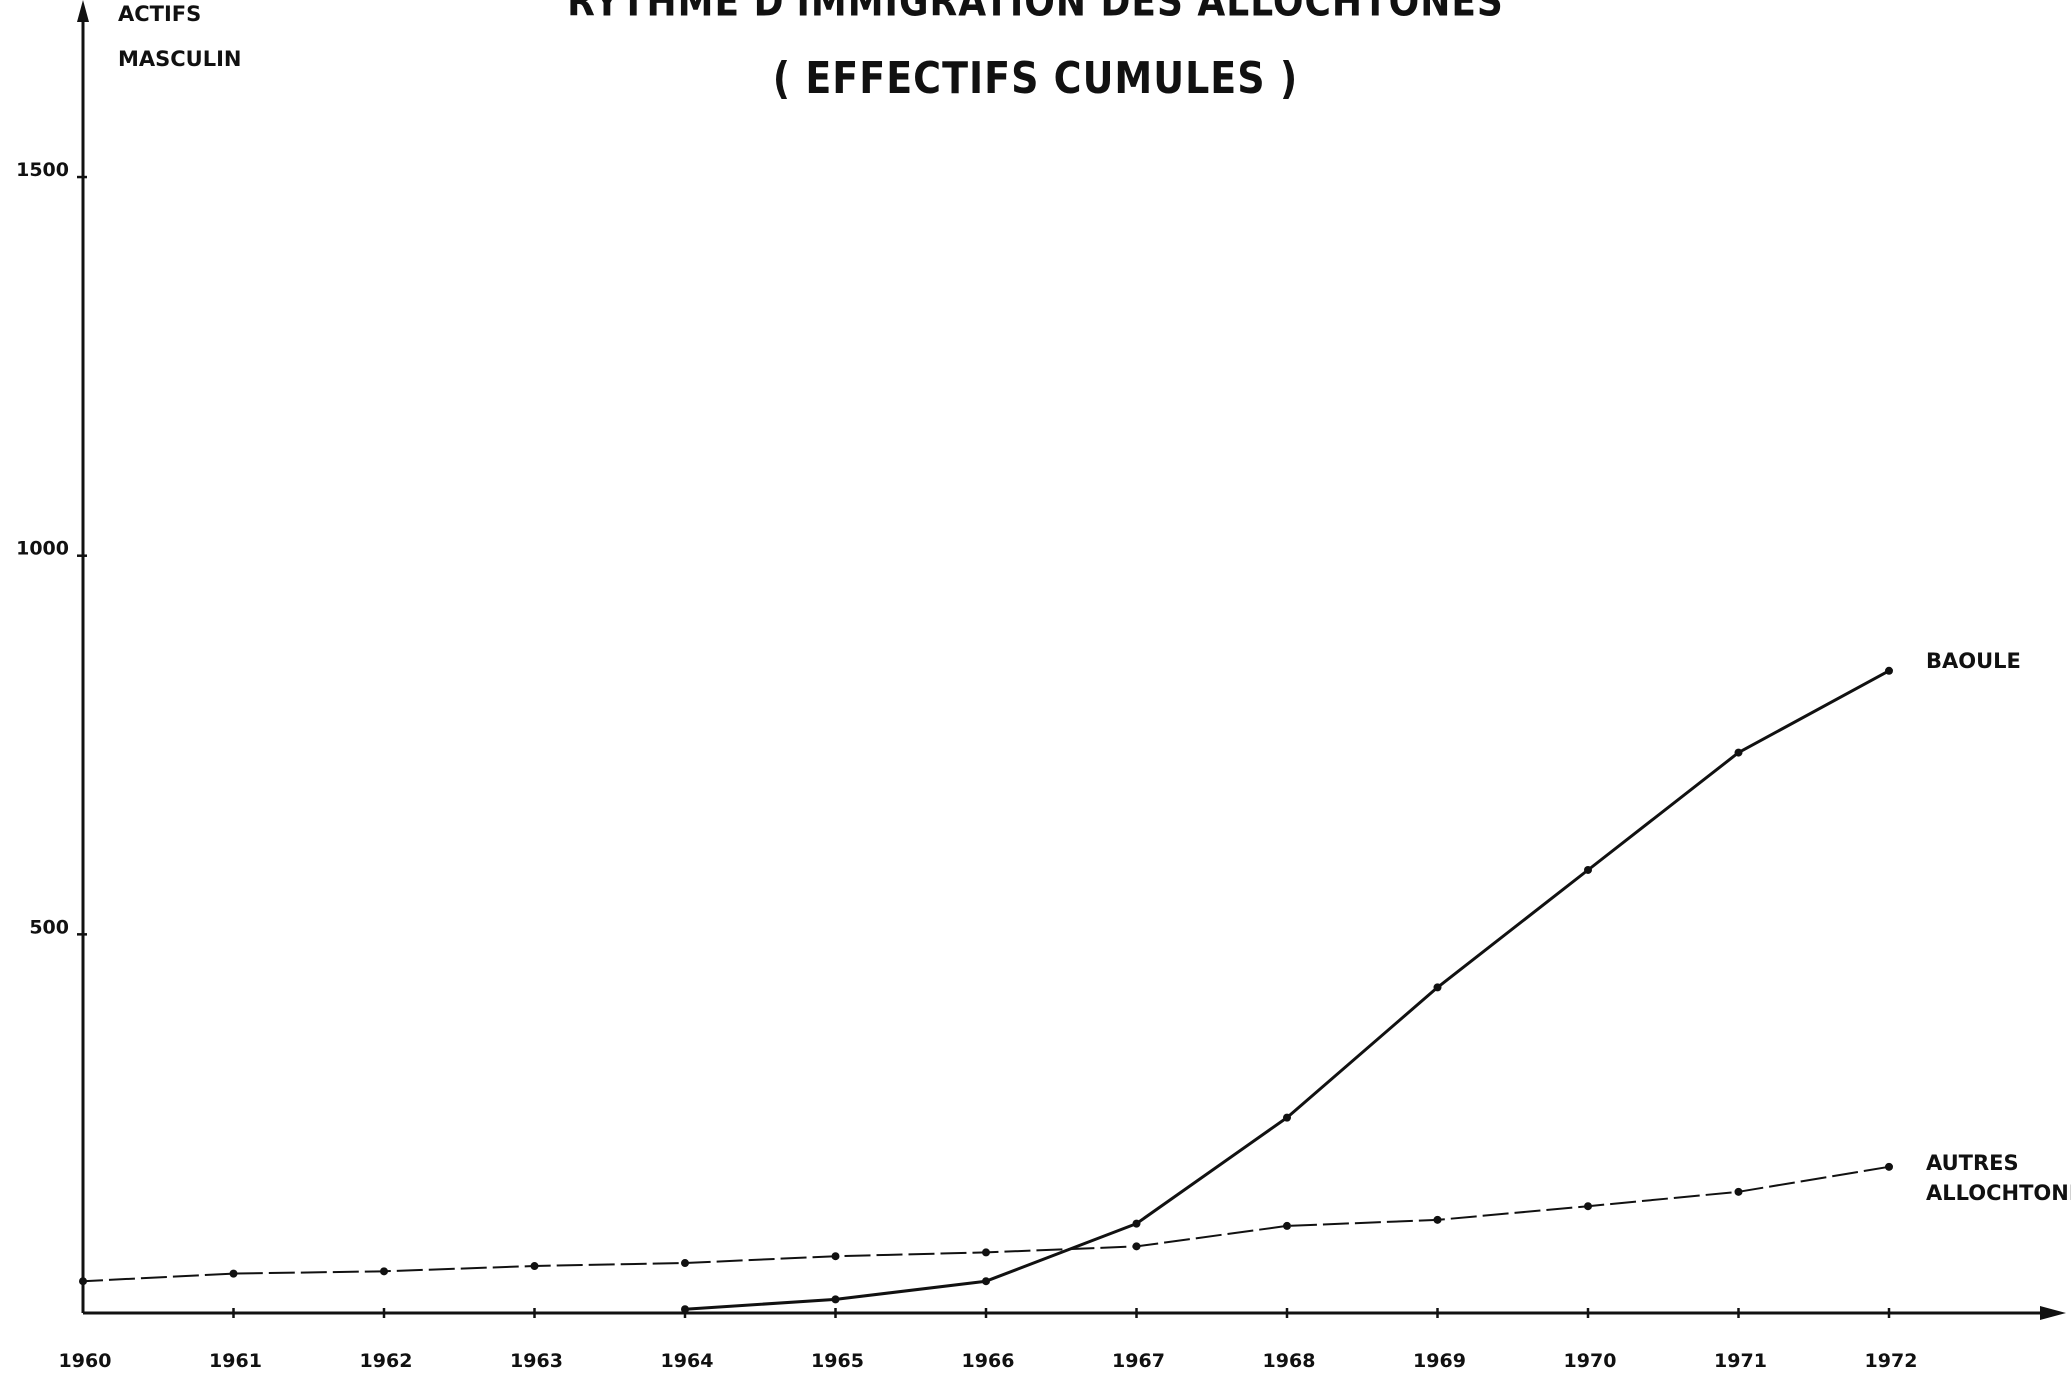 This screenshot has width=2071, height=1379. Describe the element at coordinates (160, 14) in the screenshot. I see `y-axis-label-line-1: ACTIFS` at that location.